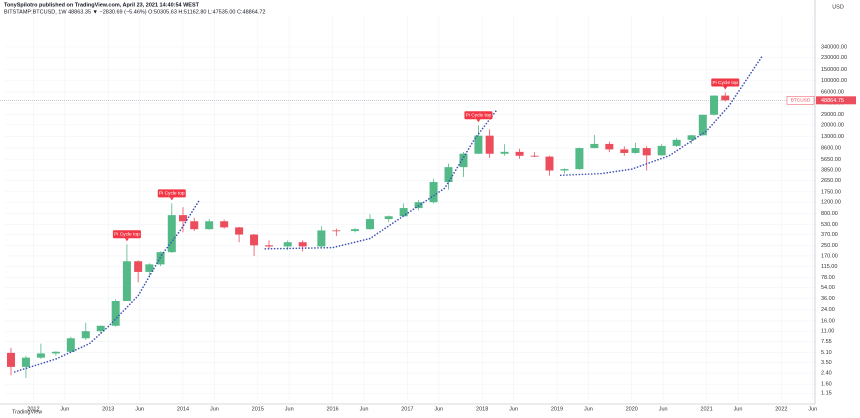 This screenshot has width=860, height=418. What do you see at coordinates (832, 125) in the screenshot?
I see `y-tick-label: 20000.00` at bounding box center [832, 125].